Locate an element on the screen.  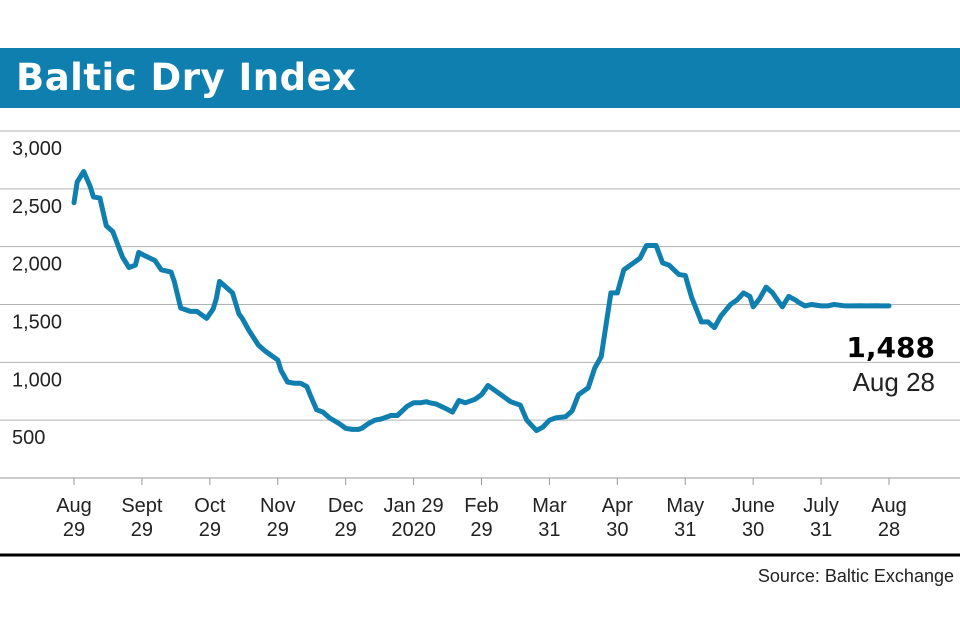
chart-title: Baltic Dry Index is located at coordinates (186, 77).